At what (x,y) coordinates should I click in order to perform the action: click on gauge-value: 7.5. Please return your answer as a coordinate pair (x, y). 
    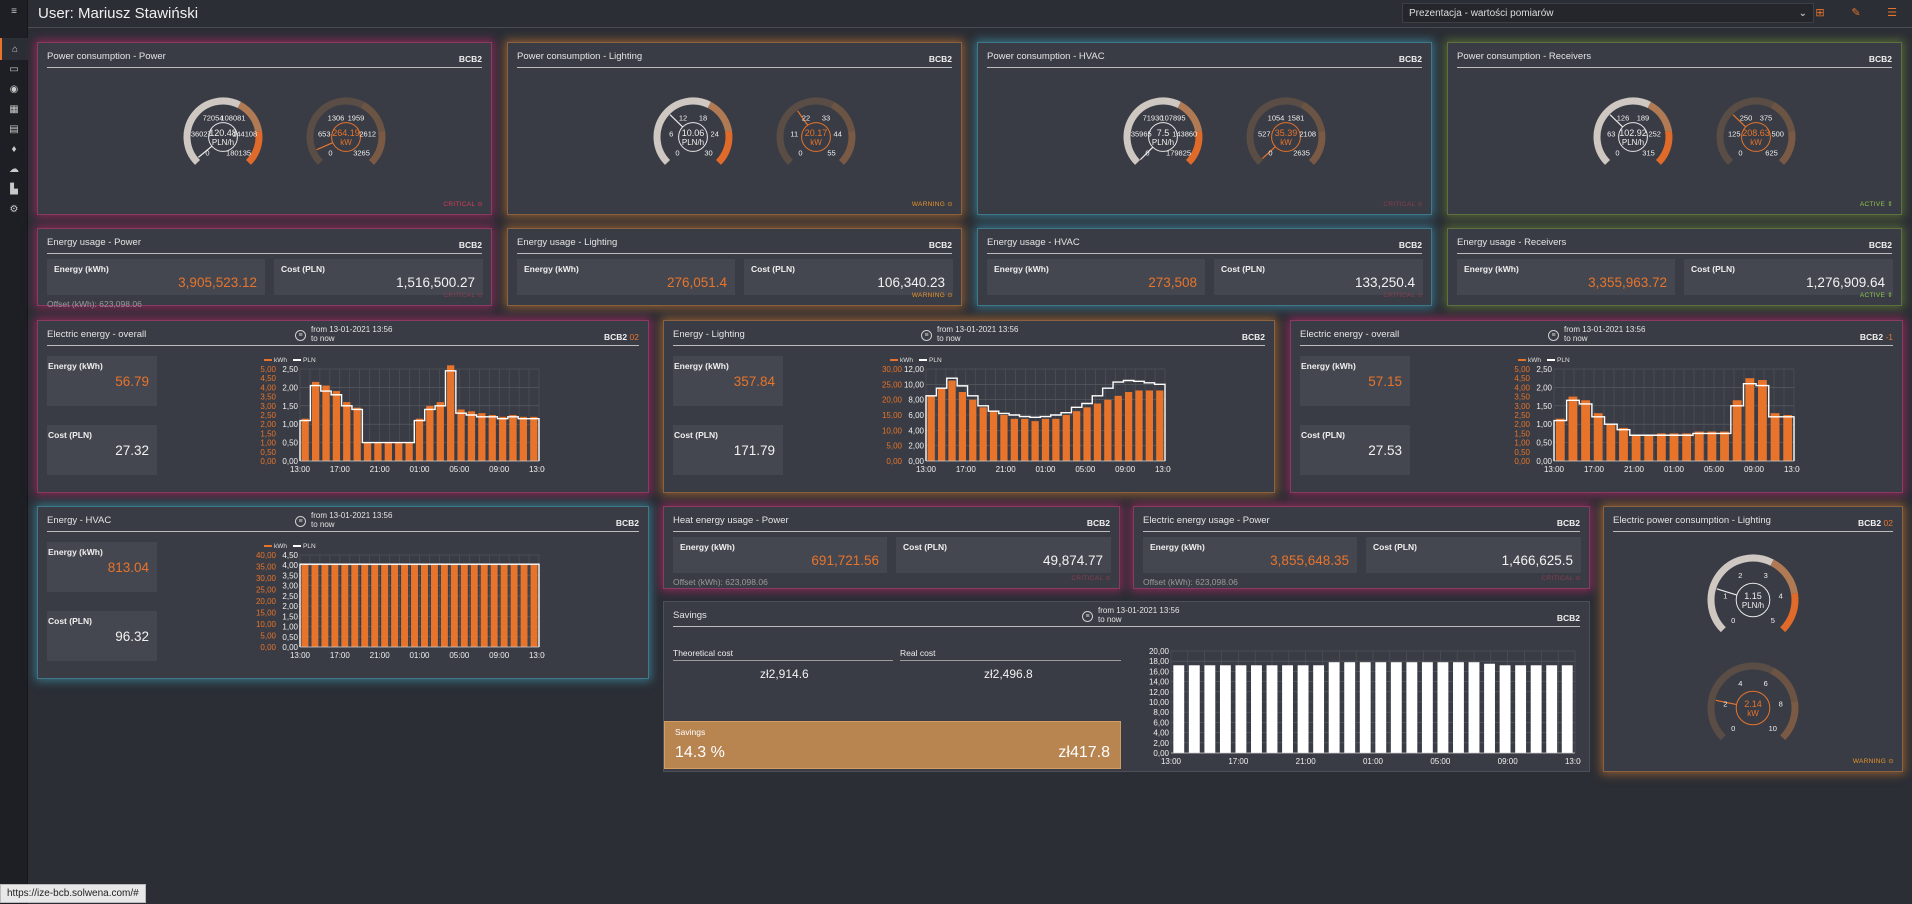
    Looking at the image, I should click on (1163, 133).